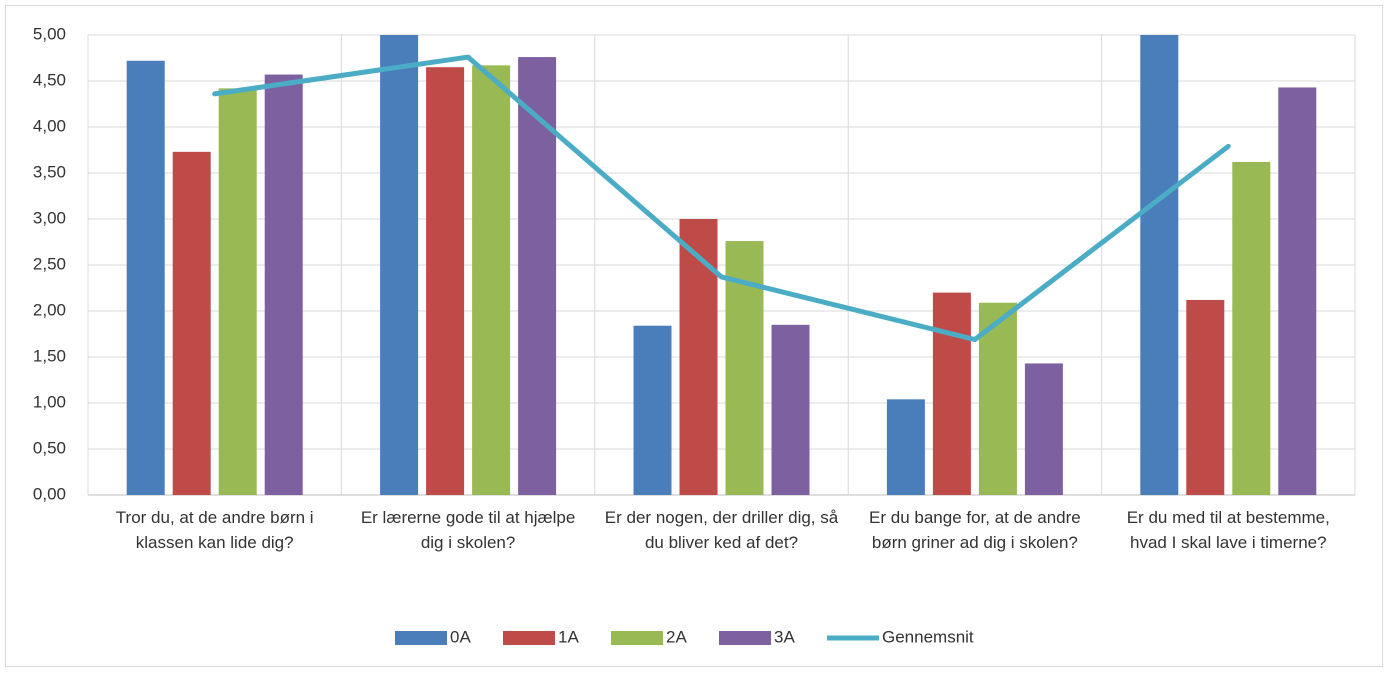  What do you see at coordinates (49, 125) in the screenshot?
I see `y-tick-label: 4,00` at bounding box center [49, 125].